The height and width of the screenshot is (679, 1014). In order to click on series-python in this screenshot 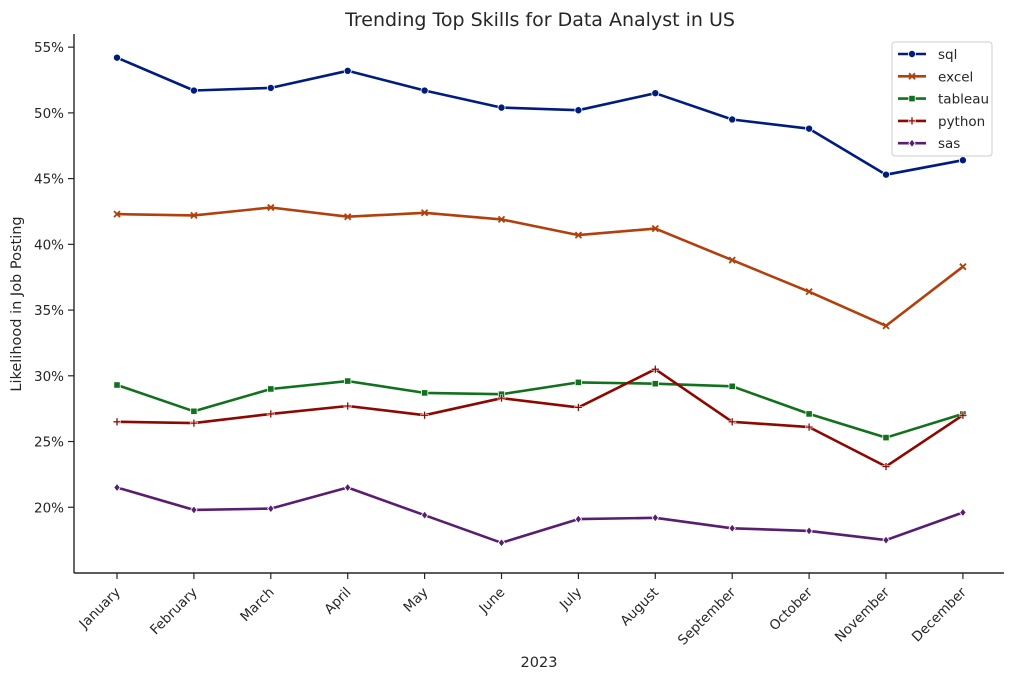, I will do `click(540, 418)`.